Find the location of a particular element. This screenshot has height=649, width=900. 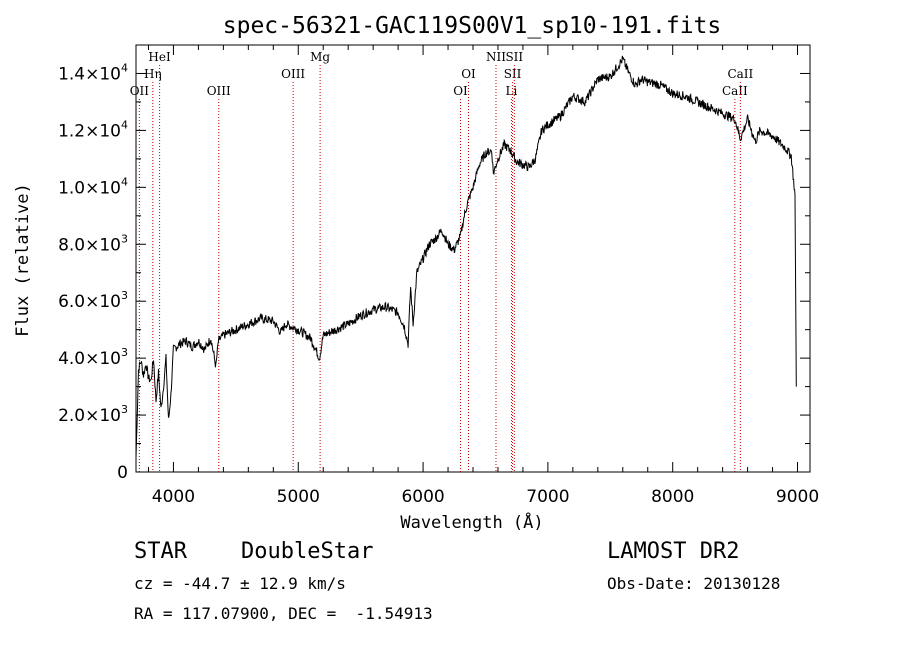

x-tick-label: 8000 is located at coordinates (672, 497).